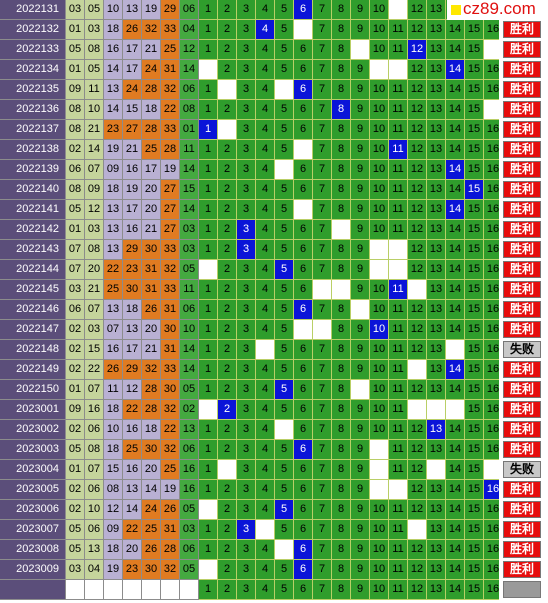 This screenshot has width=548, height=603. Describe the element at coordinates (94, 430) in the screenshot. I see `red-ball-cell: 06` at that location.